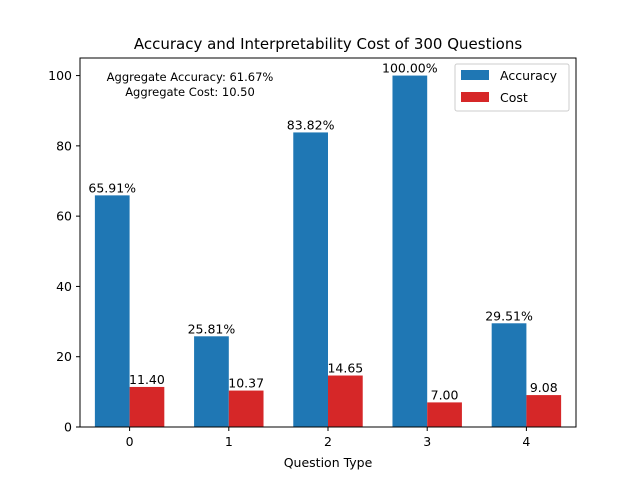 The height and width of the screenshot is (480, 640). Describe the element at coordinates (427, 441) in the screenshot. I see `x-tick-label-3: 3` at that location.